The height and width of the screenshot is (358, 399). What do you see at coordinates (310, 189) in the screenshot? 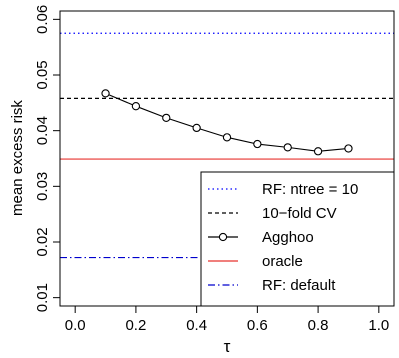
I see `legend-label: RF: ntree = 10` at bounding box center [310, 189].